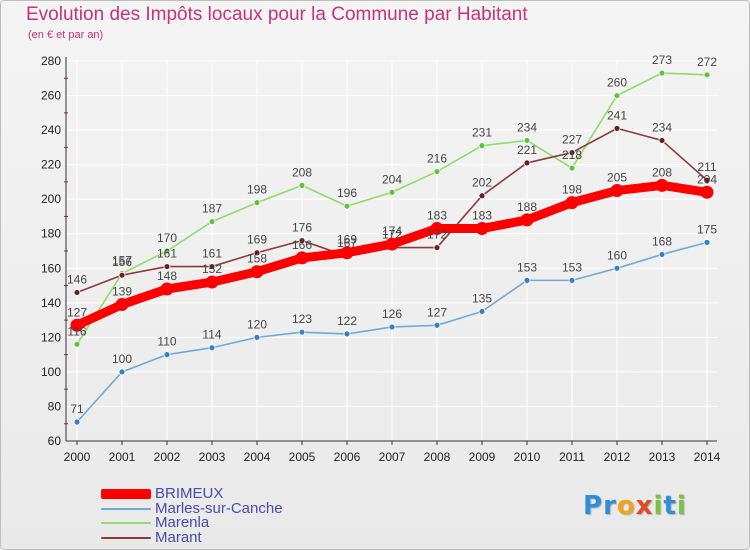 The height and width of the screenshot is (550, 750). What do you see at coordinates (257, 259) in the screenshot?
I see `data-label: 158` at bounding box center [257, 259].